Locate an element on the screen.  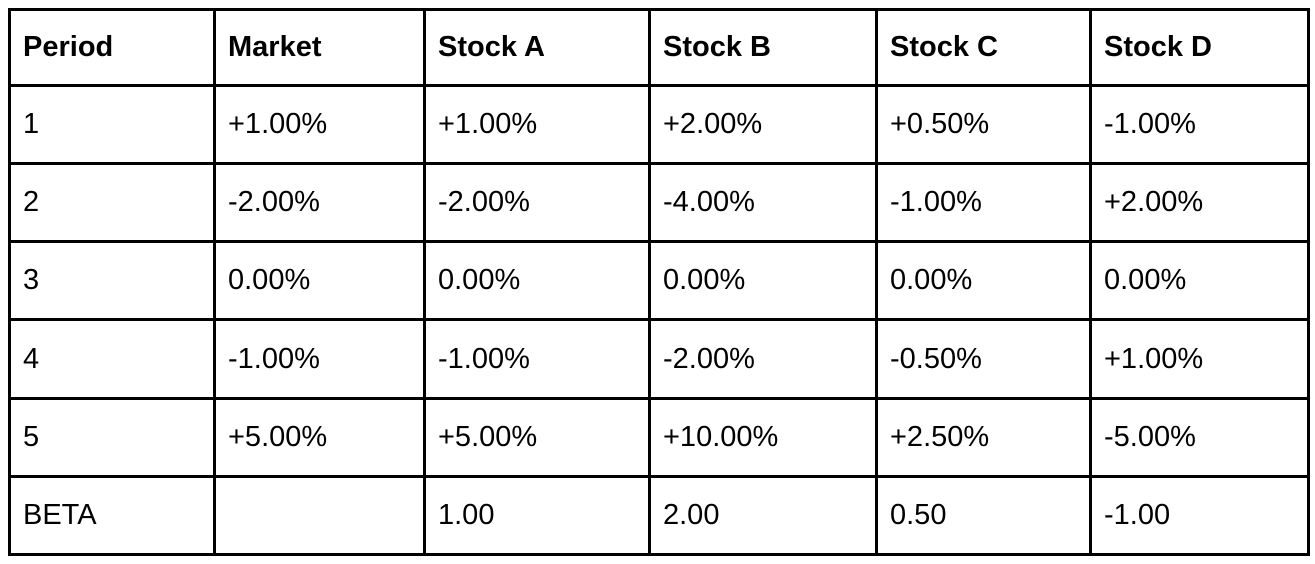
column-header-stock-b: Stock B is located at coordinates (763, 47).